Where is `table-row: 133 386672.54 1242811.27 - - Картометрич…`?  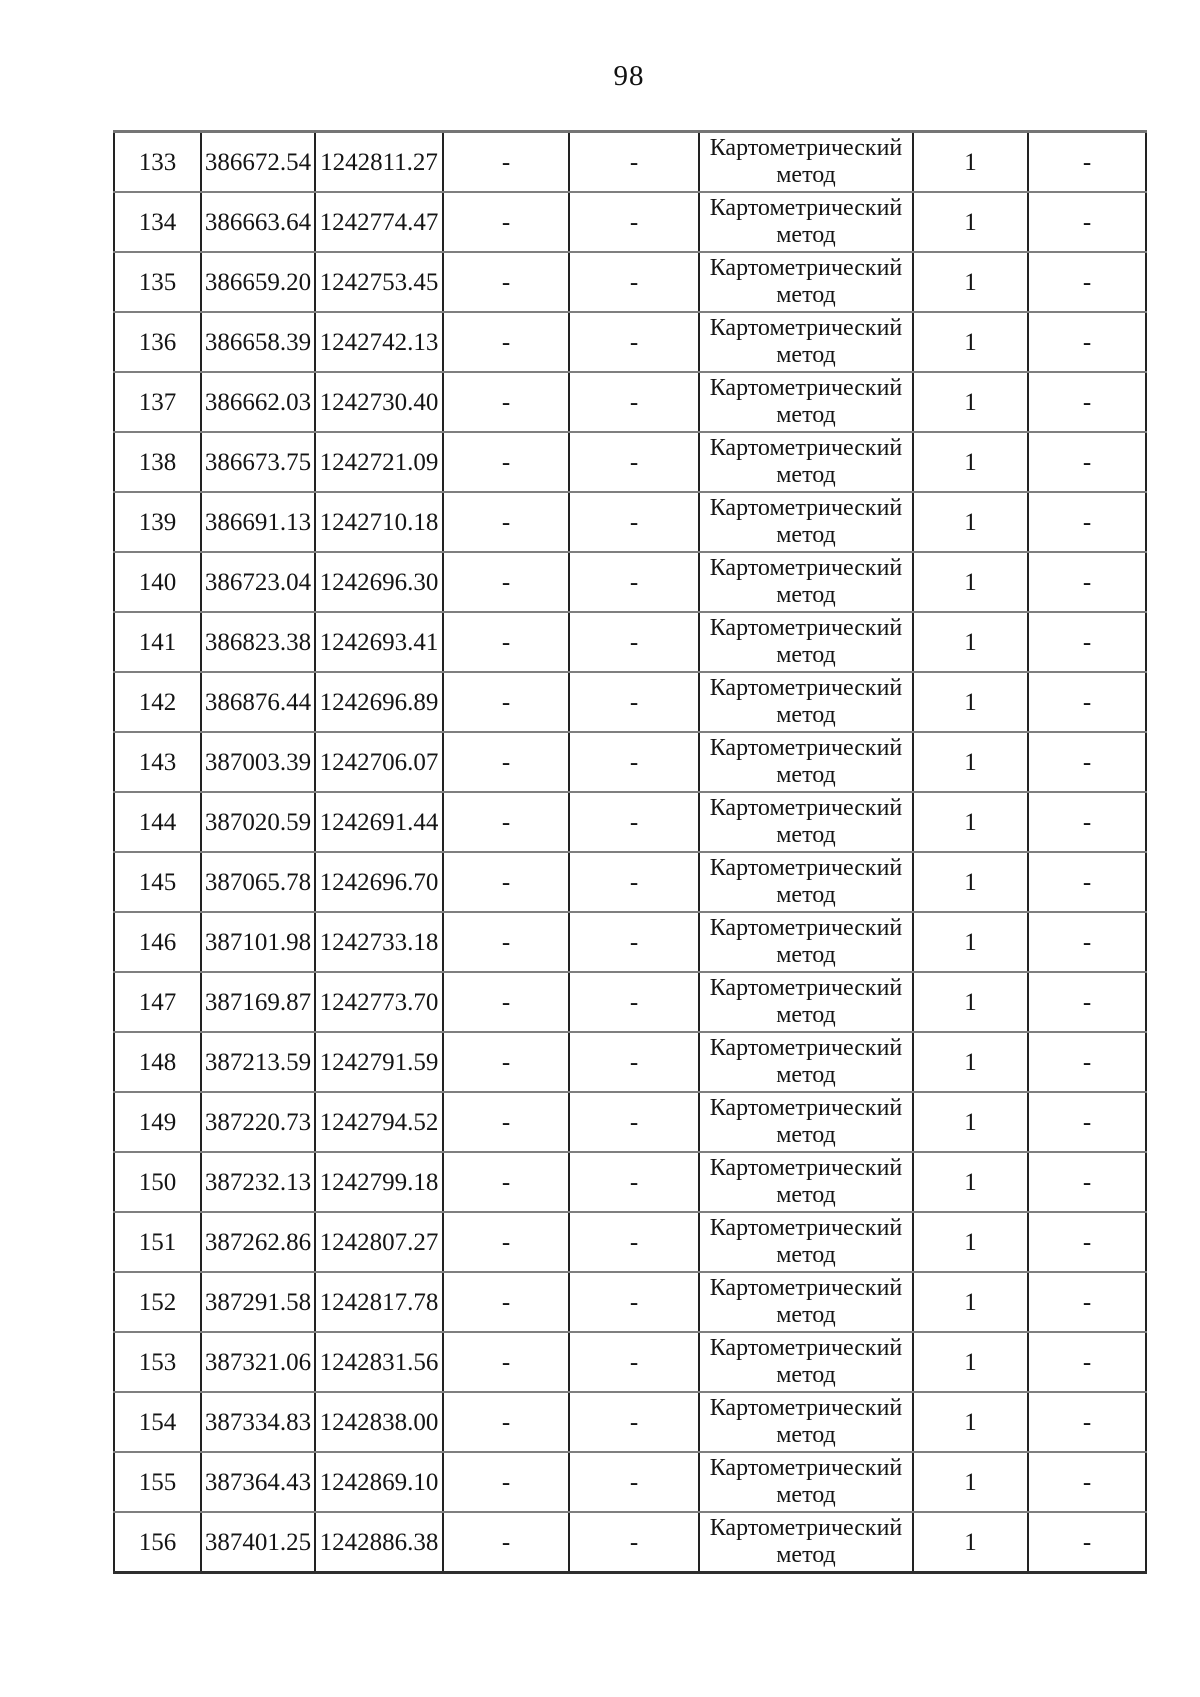 table-row: 133 386672.54 1242811.27 - - Картометрич… is located at coordinates (630, 161).